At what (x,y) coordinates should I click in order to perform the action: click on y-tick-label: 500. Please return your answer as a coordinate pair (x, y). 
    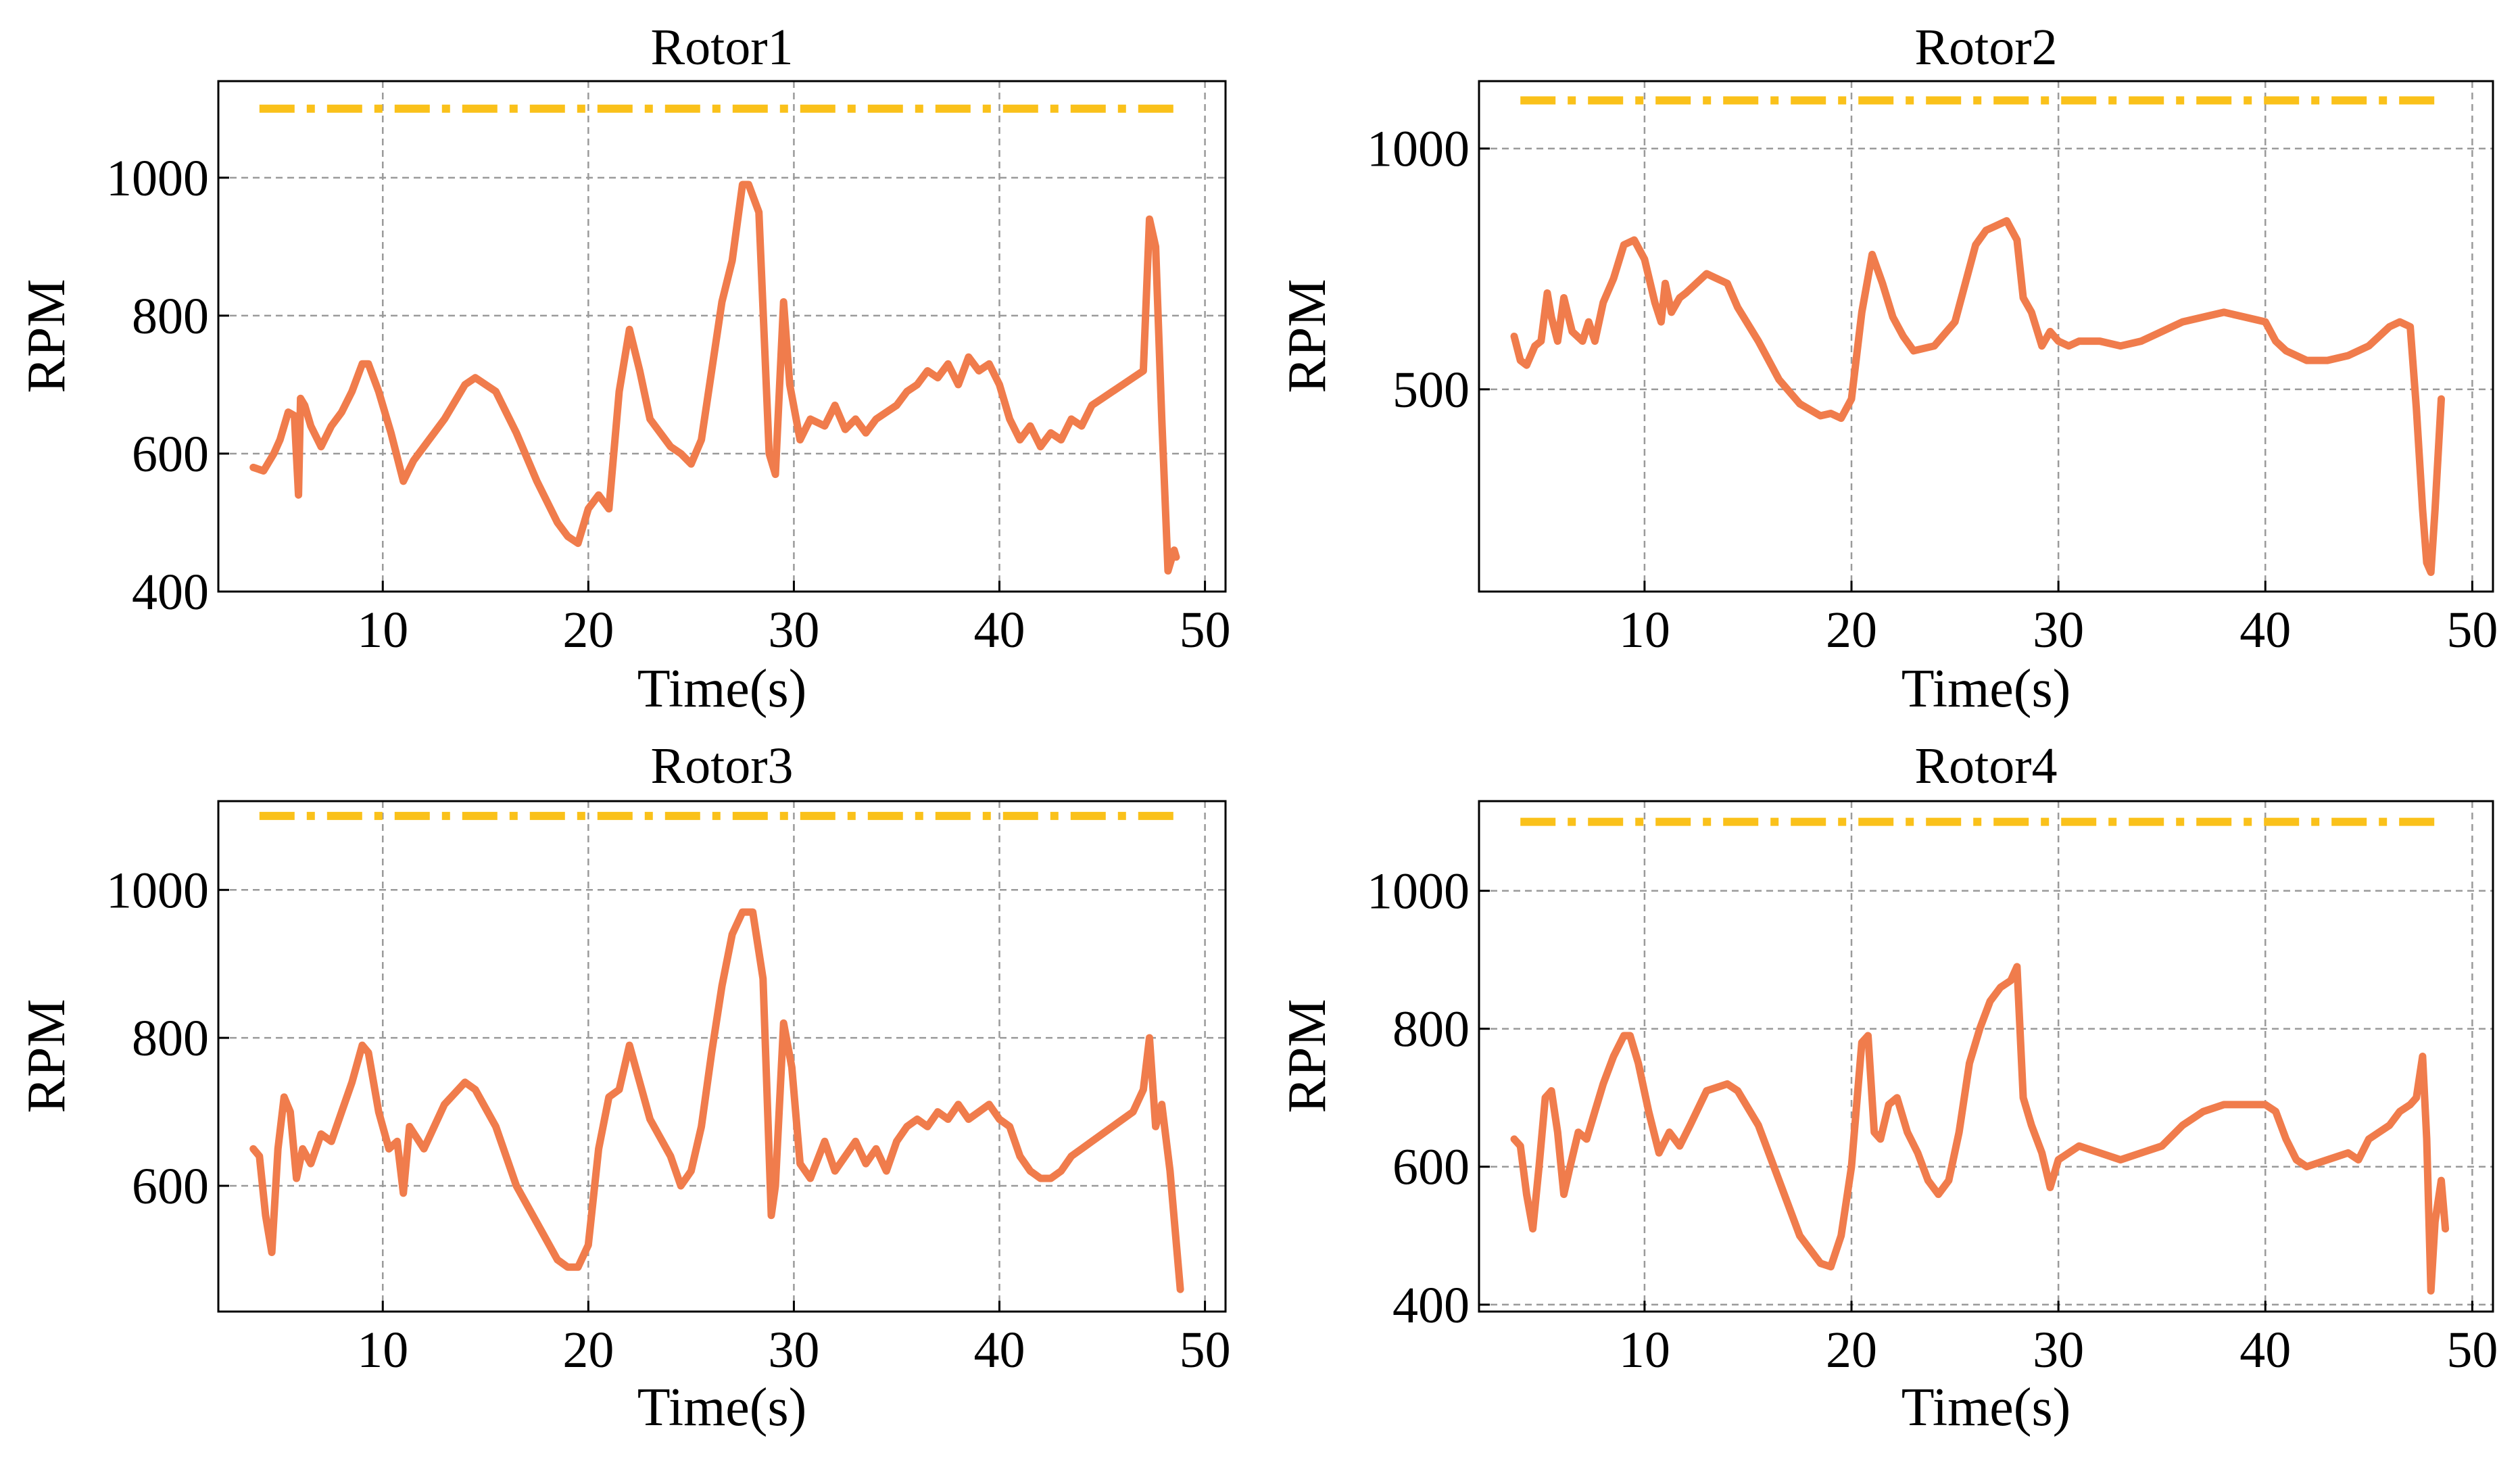
    Looking at the image, I should click on (1431, 390).